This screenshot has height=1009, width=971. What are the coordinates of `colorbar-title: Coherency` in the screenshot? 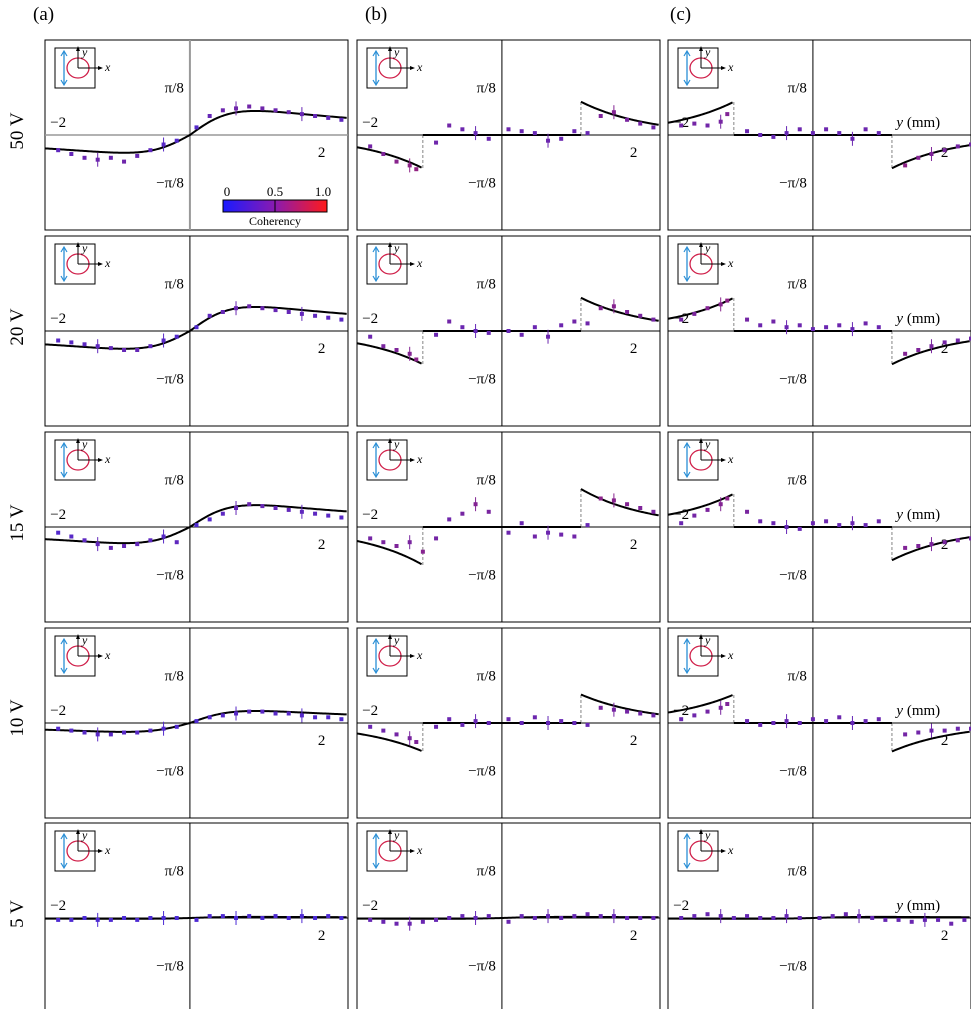 It's located at (275, 221).